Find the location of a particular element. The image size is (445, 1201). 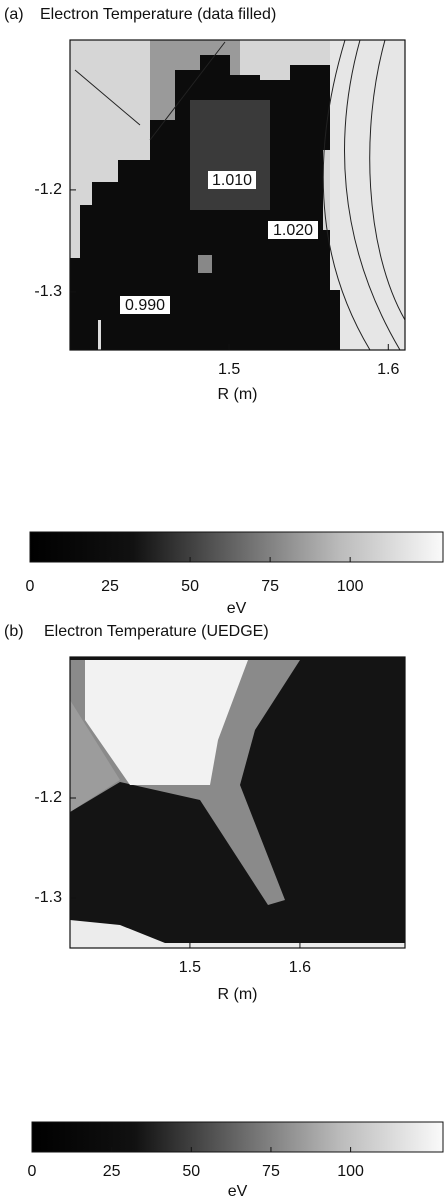

panel-label: (a) is located at coordinates (14, 14).